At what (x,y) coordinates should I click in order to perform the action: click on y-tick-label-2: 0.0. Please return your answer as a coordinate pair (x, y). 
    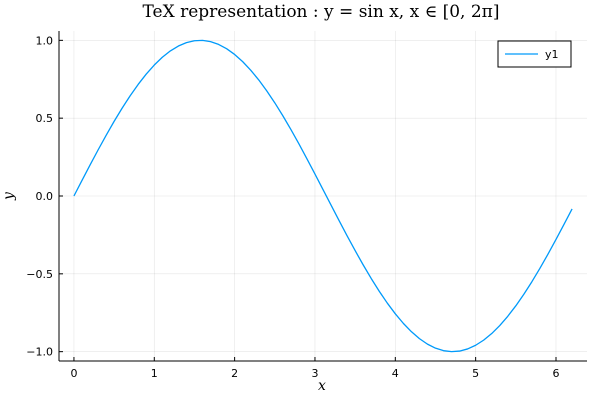
    Looking at the image, I should click on (45, 196).